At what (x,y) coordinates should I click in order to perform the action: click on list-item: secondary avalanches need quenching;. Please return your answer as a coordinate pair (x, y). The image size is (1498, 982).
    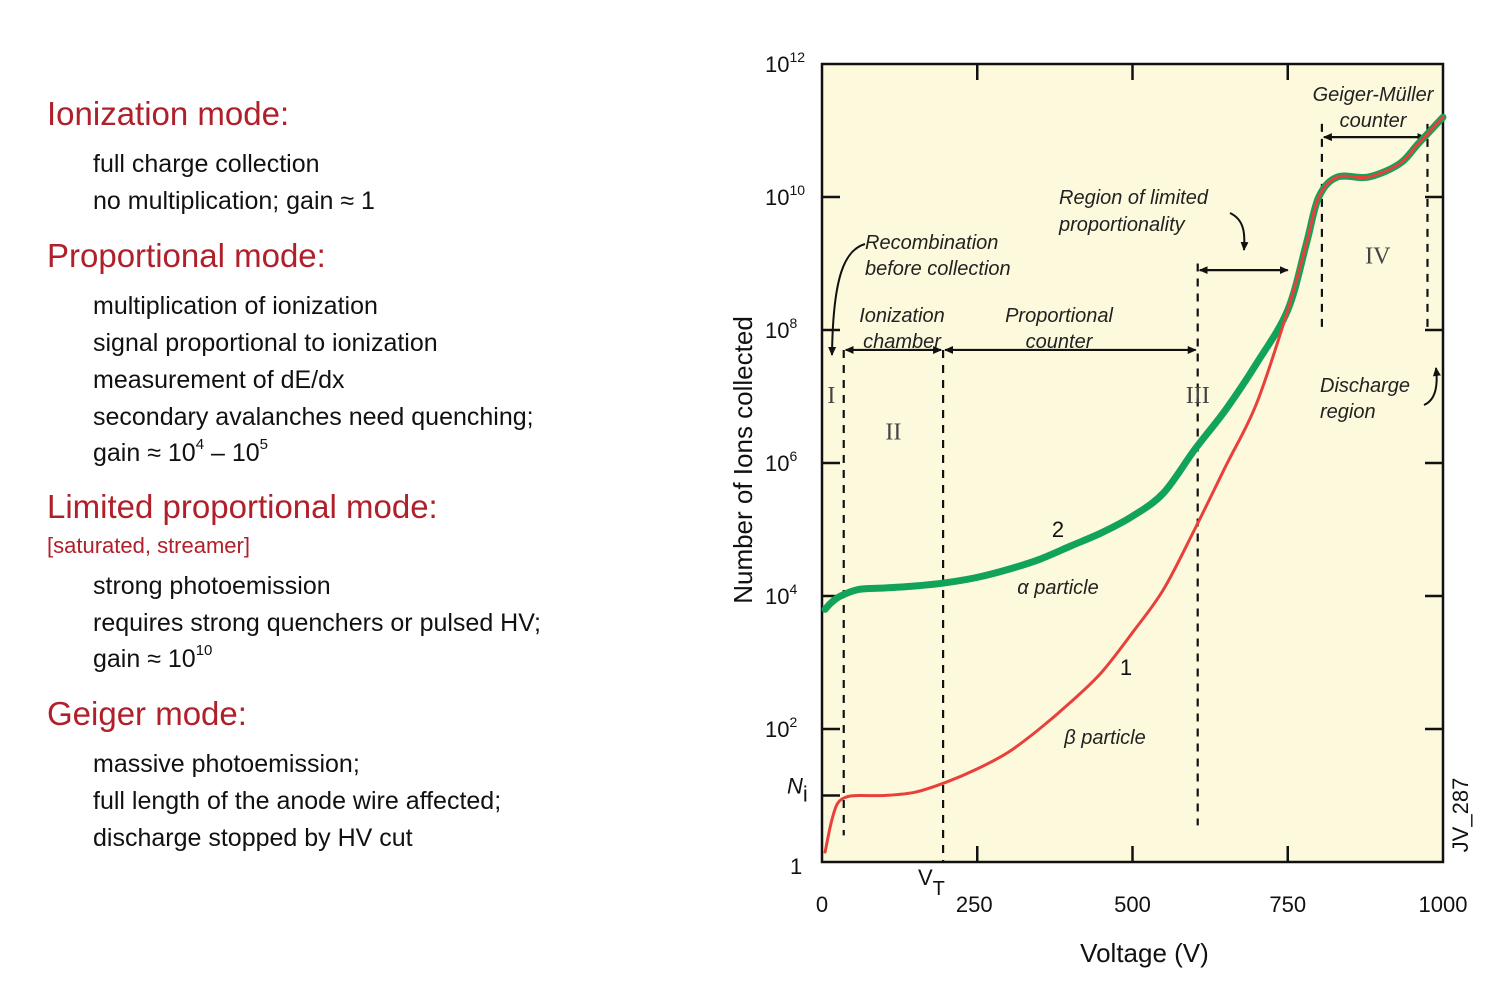
    Looking at the image, I should click on (313, 417).